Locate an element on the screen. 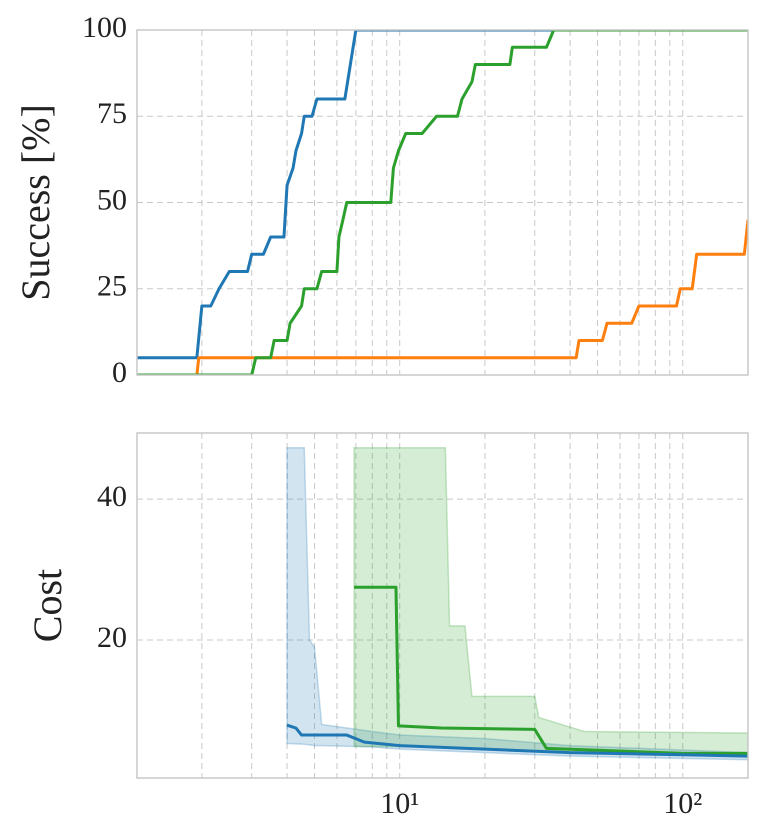  y-tick-label: 0 is located at coordinates (119, 372).